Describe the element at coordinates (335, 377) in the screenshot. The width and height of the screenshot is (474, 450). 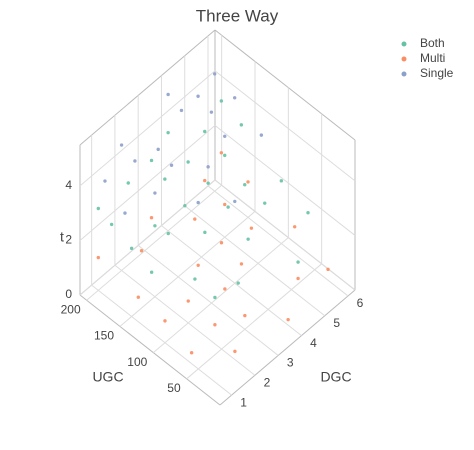
I see `x-axis-title: DGC` at that location.